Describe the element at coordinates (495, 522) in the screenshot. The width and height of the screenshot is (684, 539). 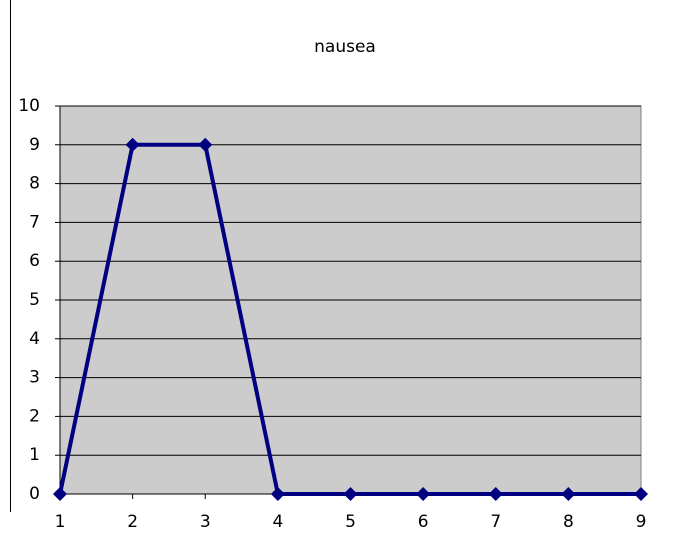
I see `x-tick-label: 7` at that location.